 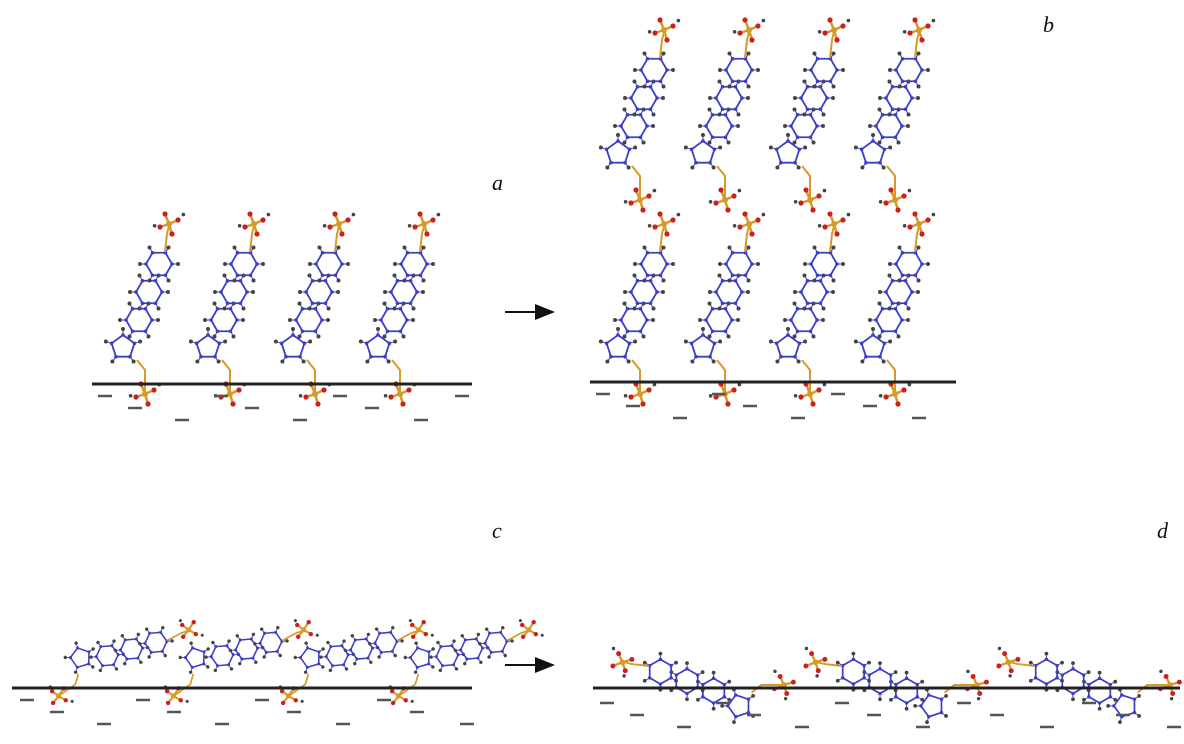 What do you see at coordinates (1163, 530) in the screenshot?
I see `panel-label: d` at bounding box center [1163, 530].